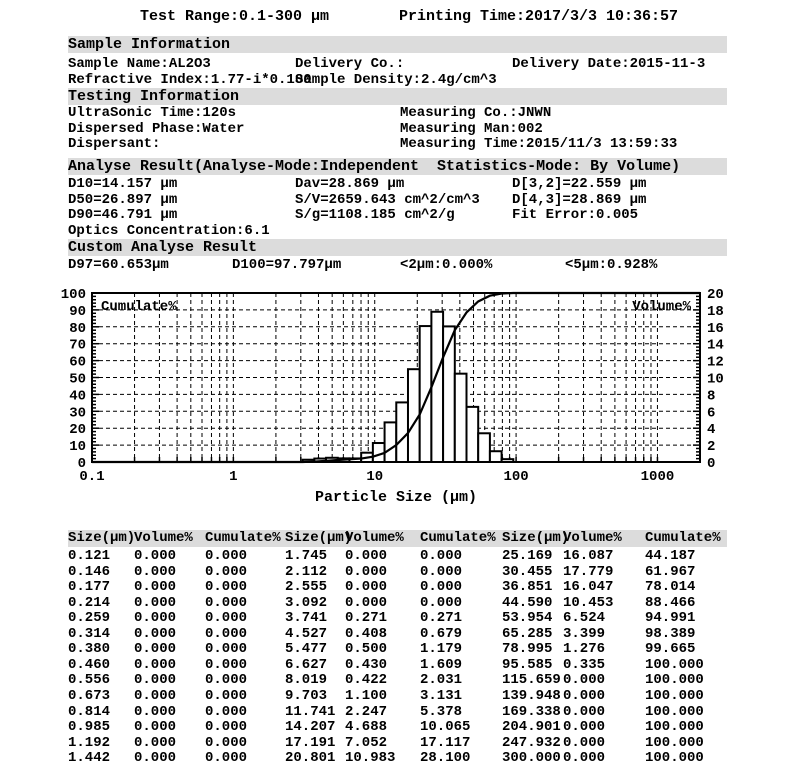 The width and height of the screenshot is (794, 774). Describe the element at coordinates (445, 758) in the screenshot. I see `table-cell: 28.100` at that location.